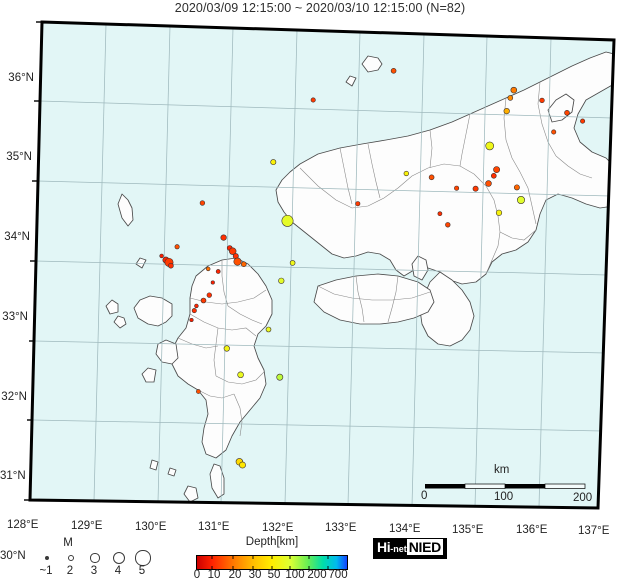  I want to click on lon-label-136: 136°E, so click(532, 530).